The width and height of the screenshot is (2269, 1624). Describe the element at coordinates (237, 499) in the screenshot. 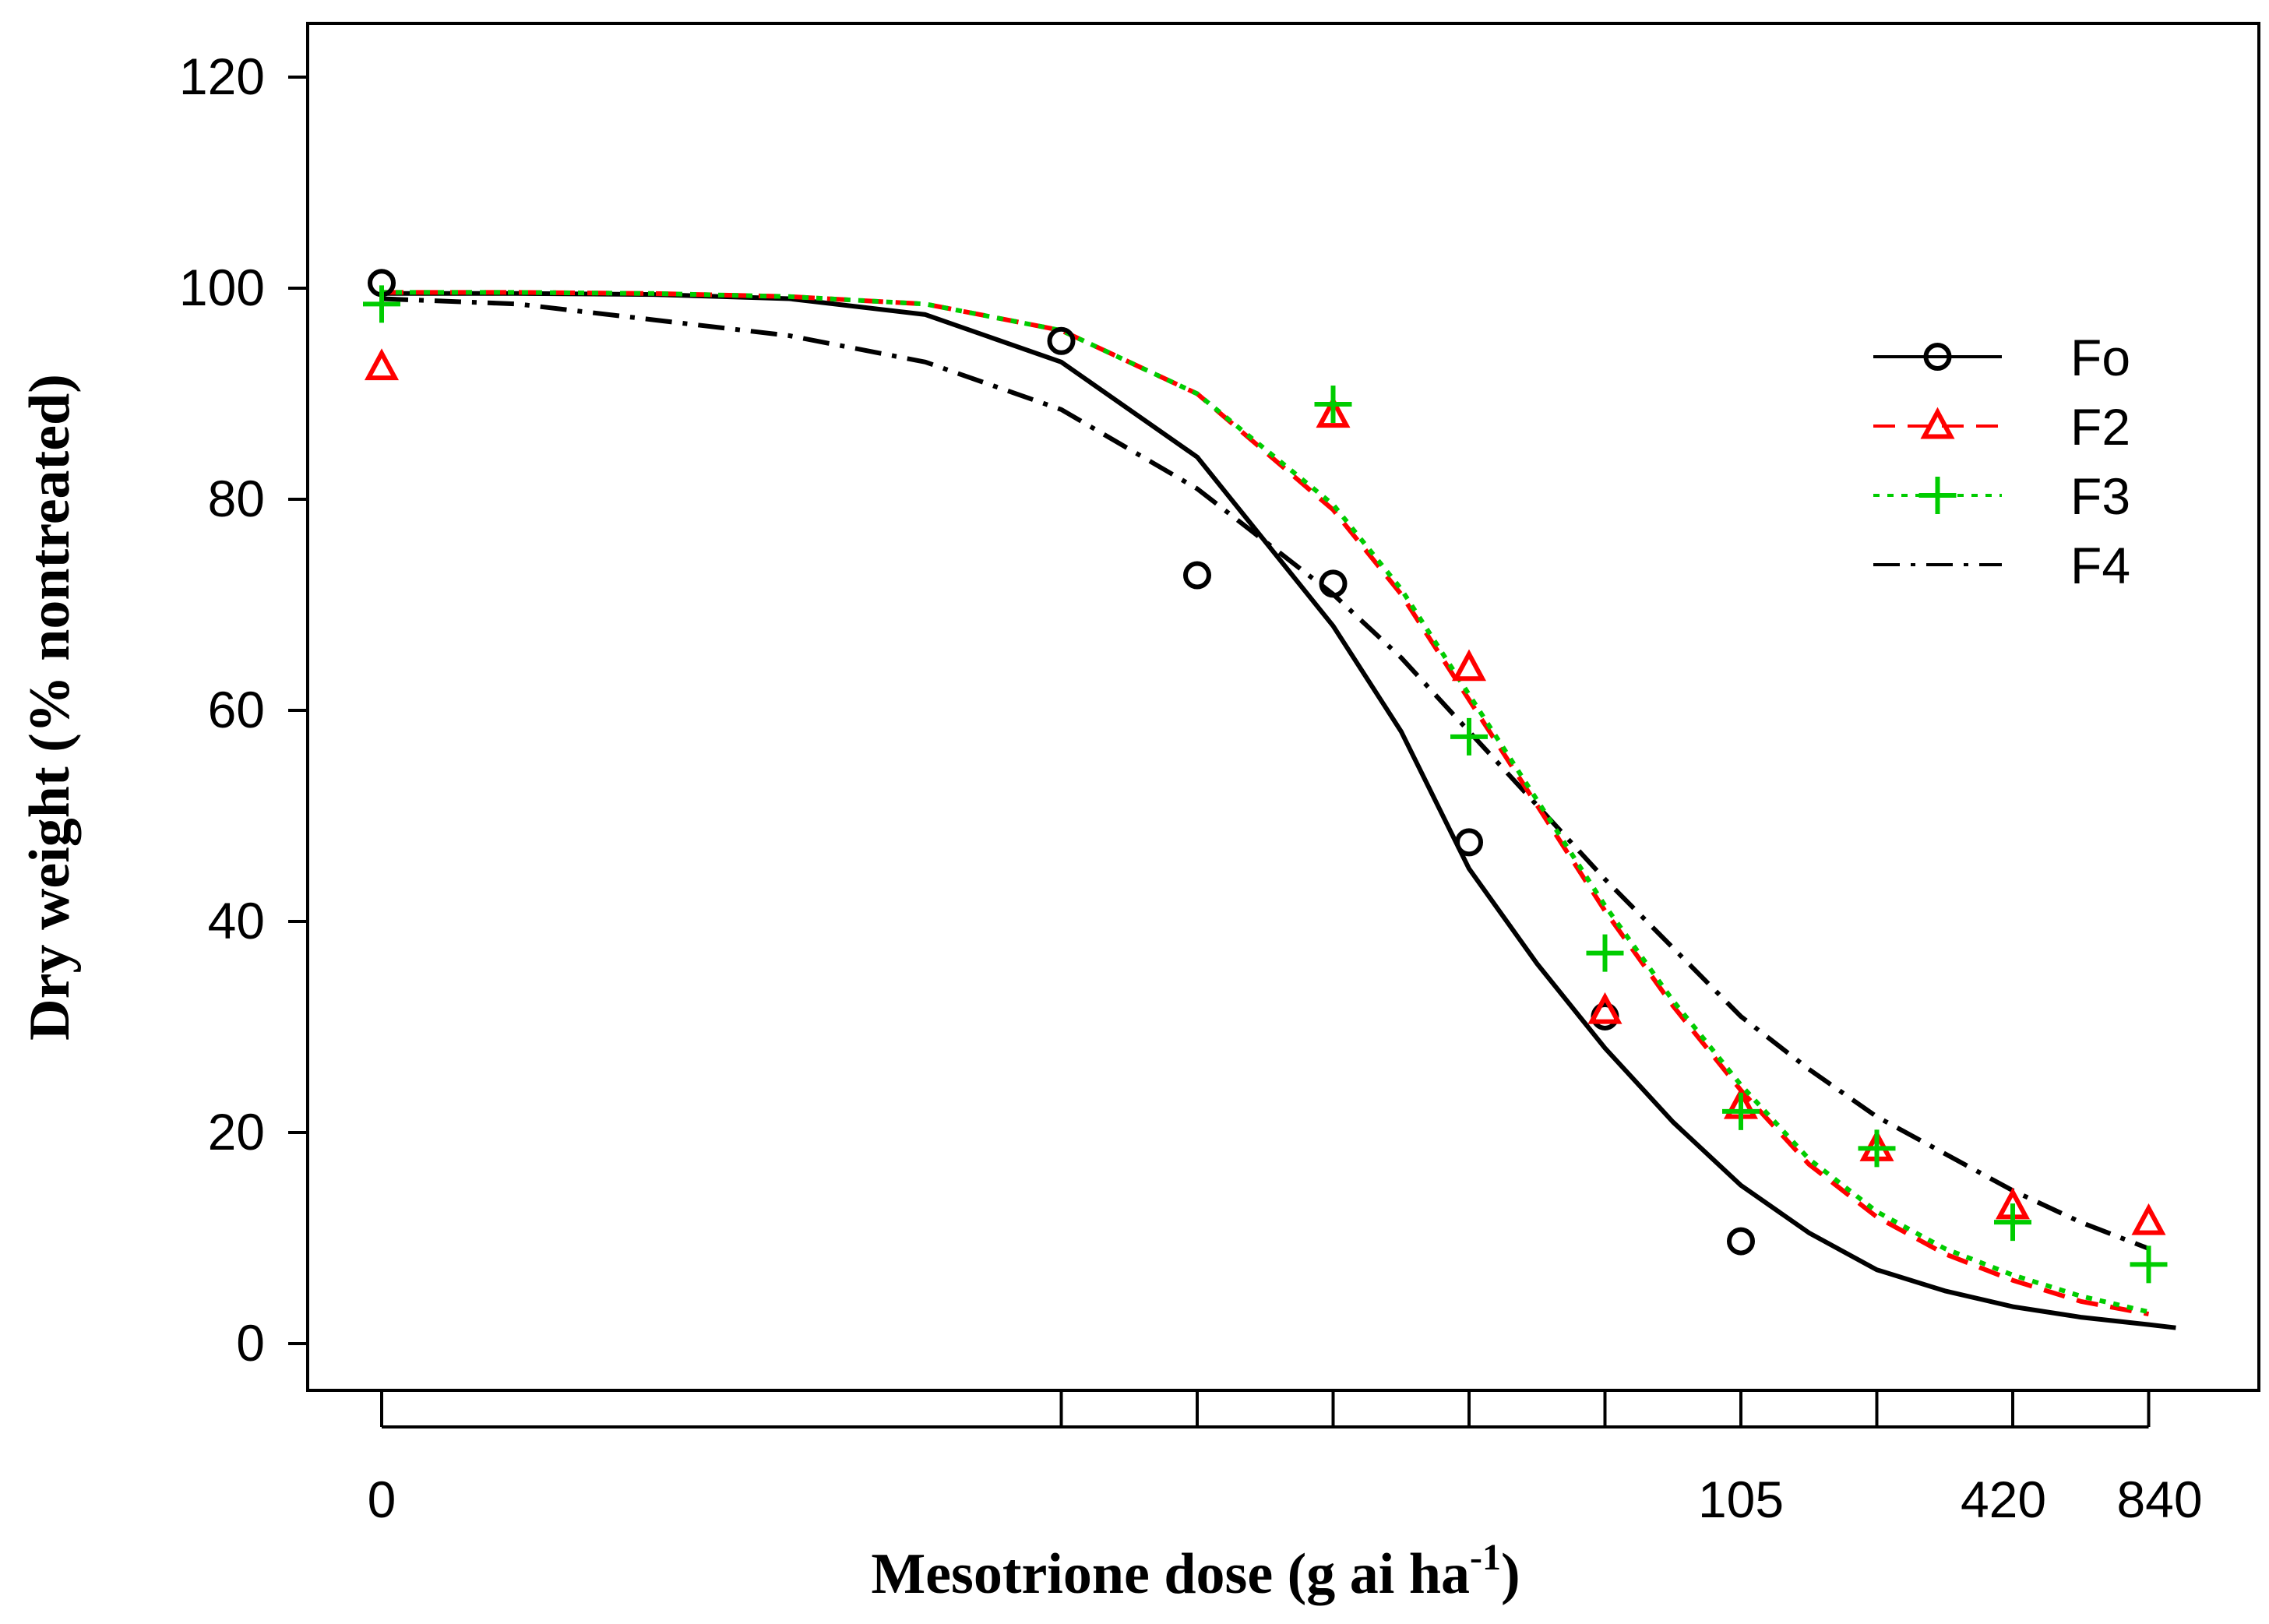

I see `y-tick-label: 80` at that location.